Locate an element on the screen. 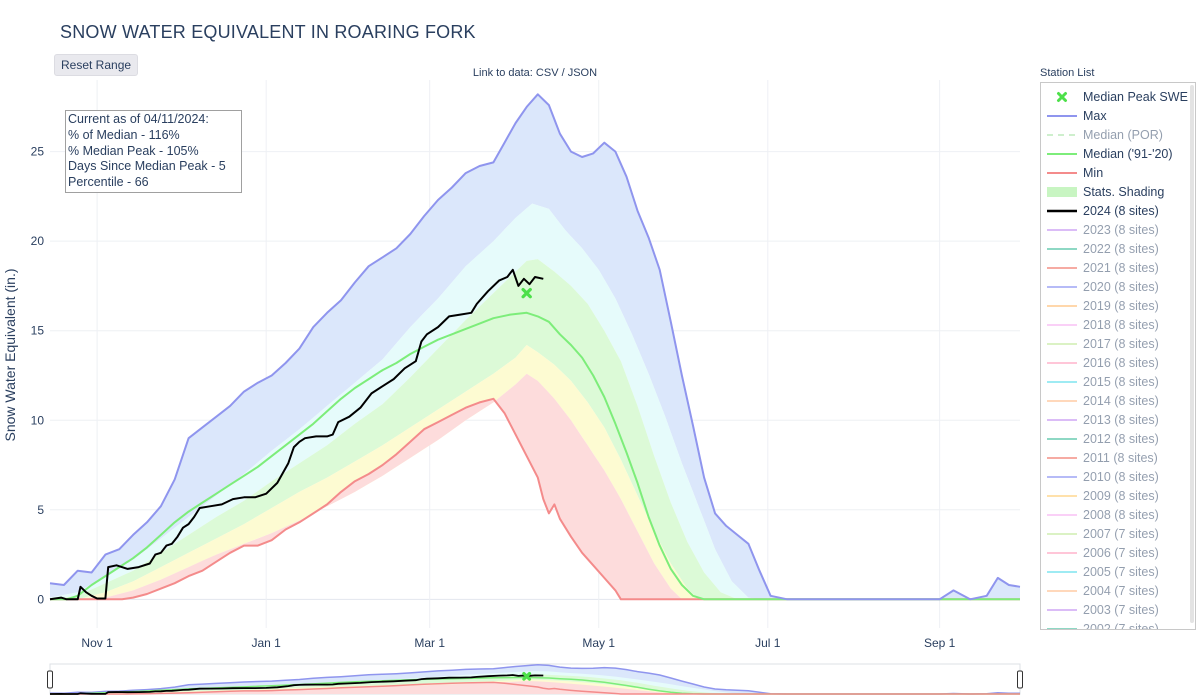  legend-item-label: 2020 (8 sites) is located at coordinates (1121, 286).